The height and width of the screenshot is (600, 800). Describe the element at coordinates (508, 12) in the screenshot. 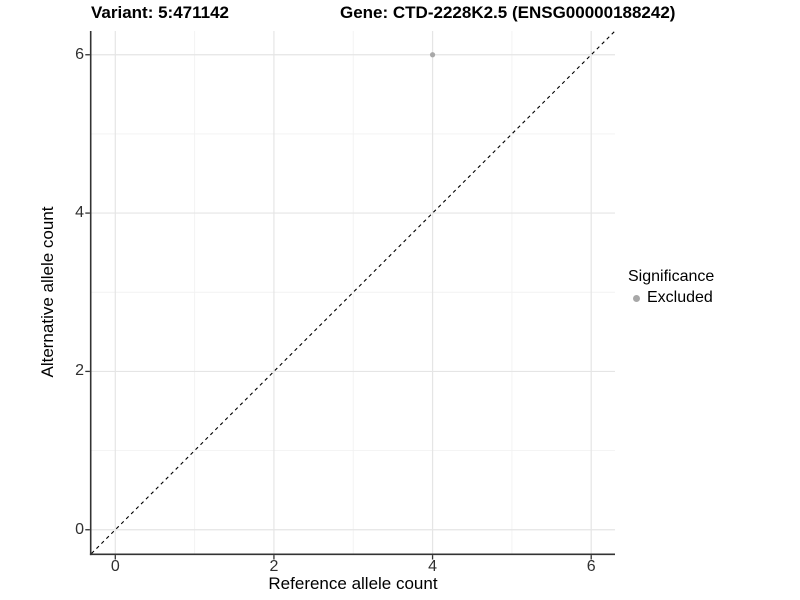

I see `gene-title: Gene: CTD-2228K2.5 (ENSG00000188242)` at that location.